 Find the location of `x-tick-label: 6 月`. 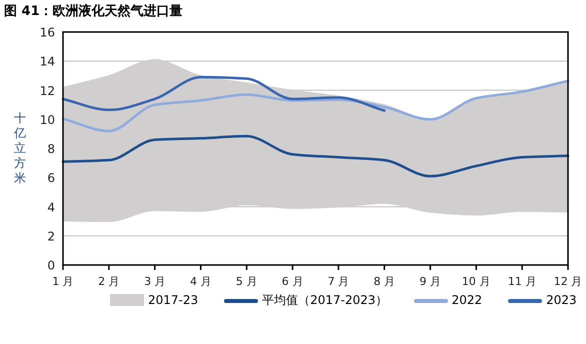

x-tick-label: 6 月 is located at coordinates (293, 281).